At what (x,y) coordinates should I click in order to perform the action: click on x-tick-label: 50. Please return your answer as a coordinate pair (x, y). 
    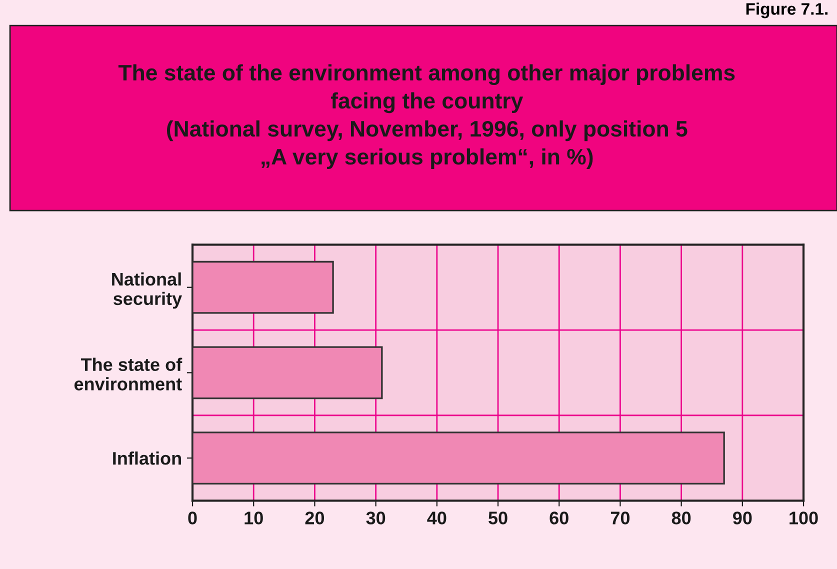
    Looking at the image, I should click on (498, 518).